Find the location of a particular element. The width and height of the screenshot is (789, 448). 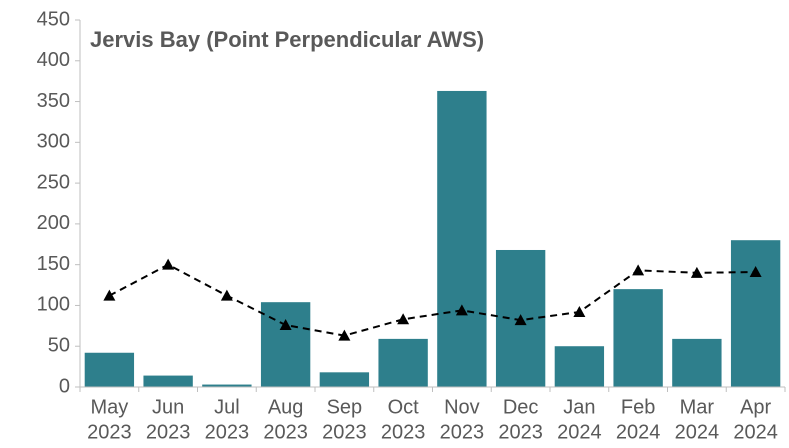

x-tick-label: Jul is located at coordinates (227, 407).